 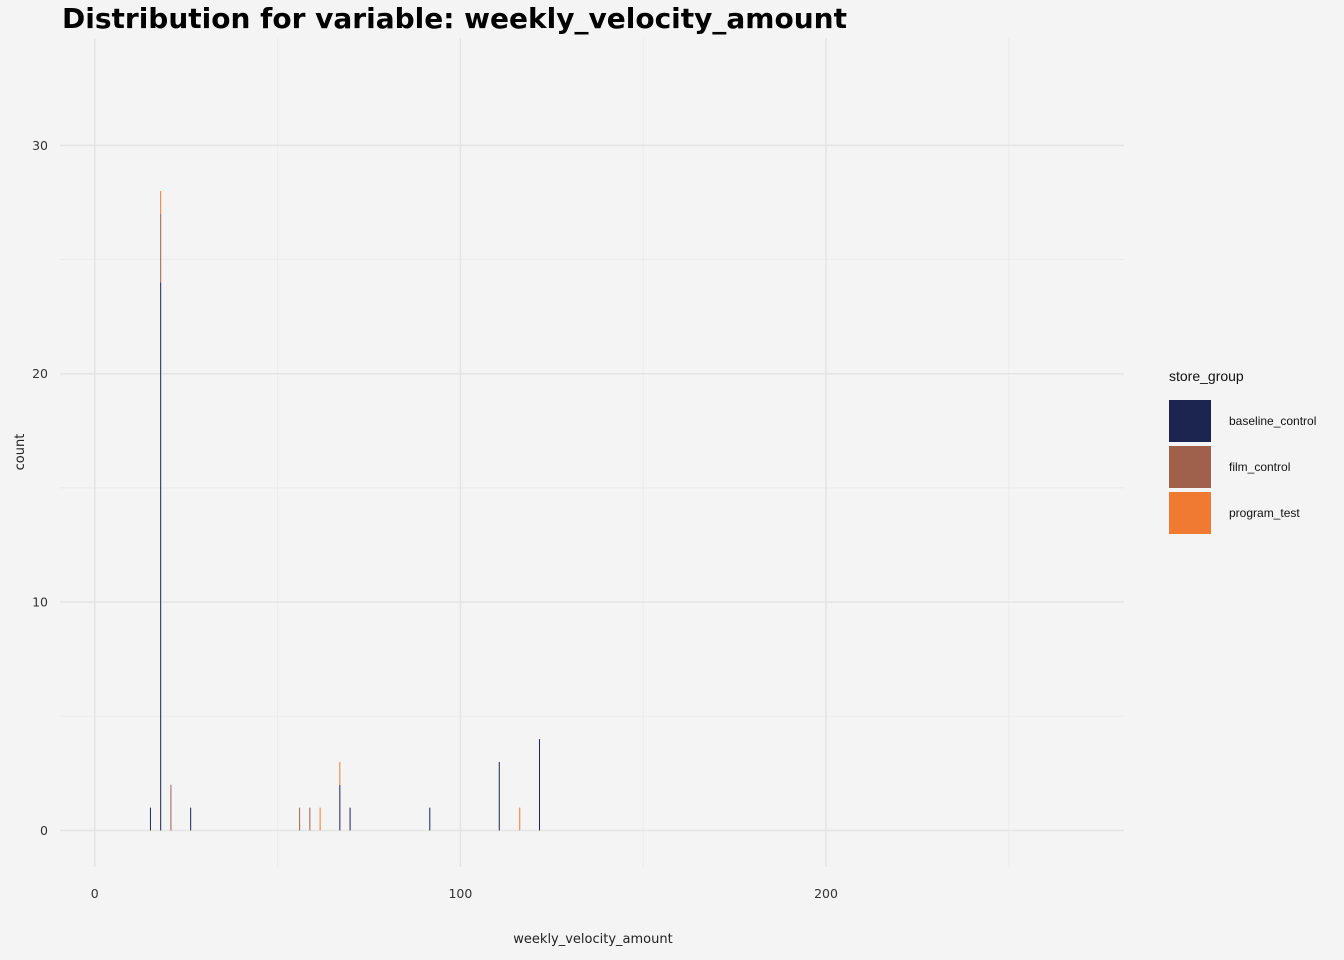 What do you see at coordinates (1206, 376) in the screenshot?
I see `legend-title: store_group` at bounding box center [1206, 376].